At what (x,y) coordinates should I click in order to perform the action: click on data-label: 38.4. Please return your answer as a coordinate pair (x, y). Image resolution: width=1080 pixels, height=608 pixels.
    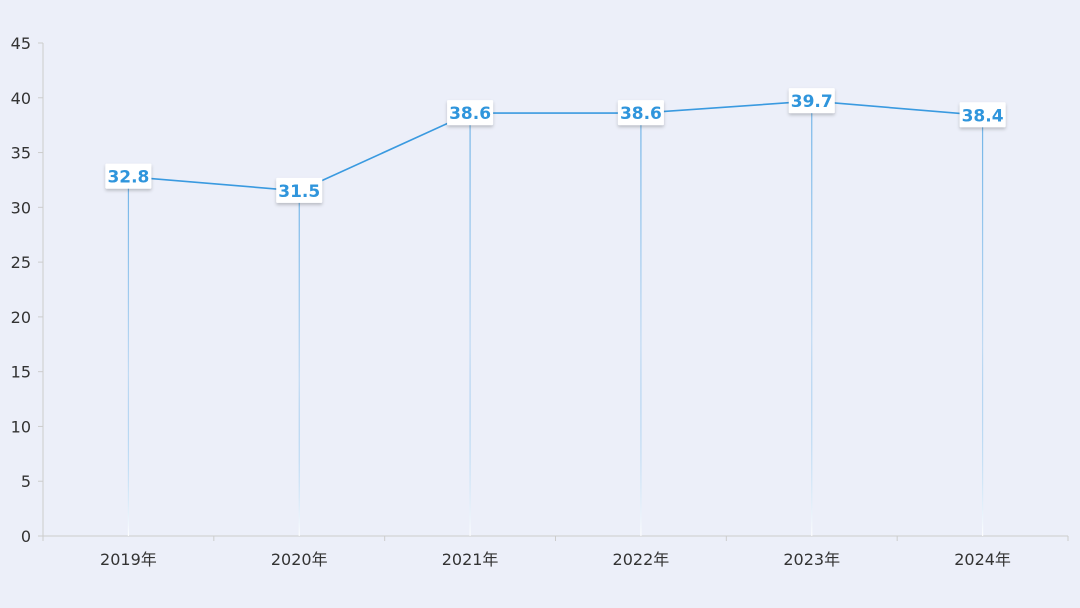
    Looking at the image, I should click on (982, 115).